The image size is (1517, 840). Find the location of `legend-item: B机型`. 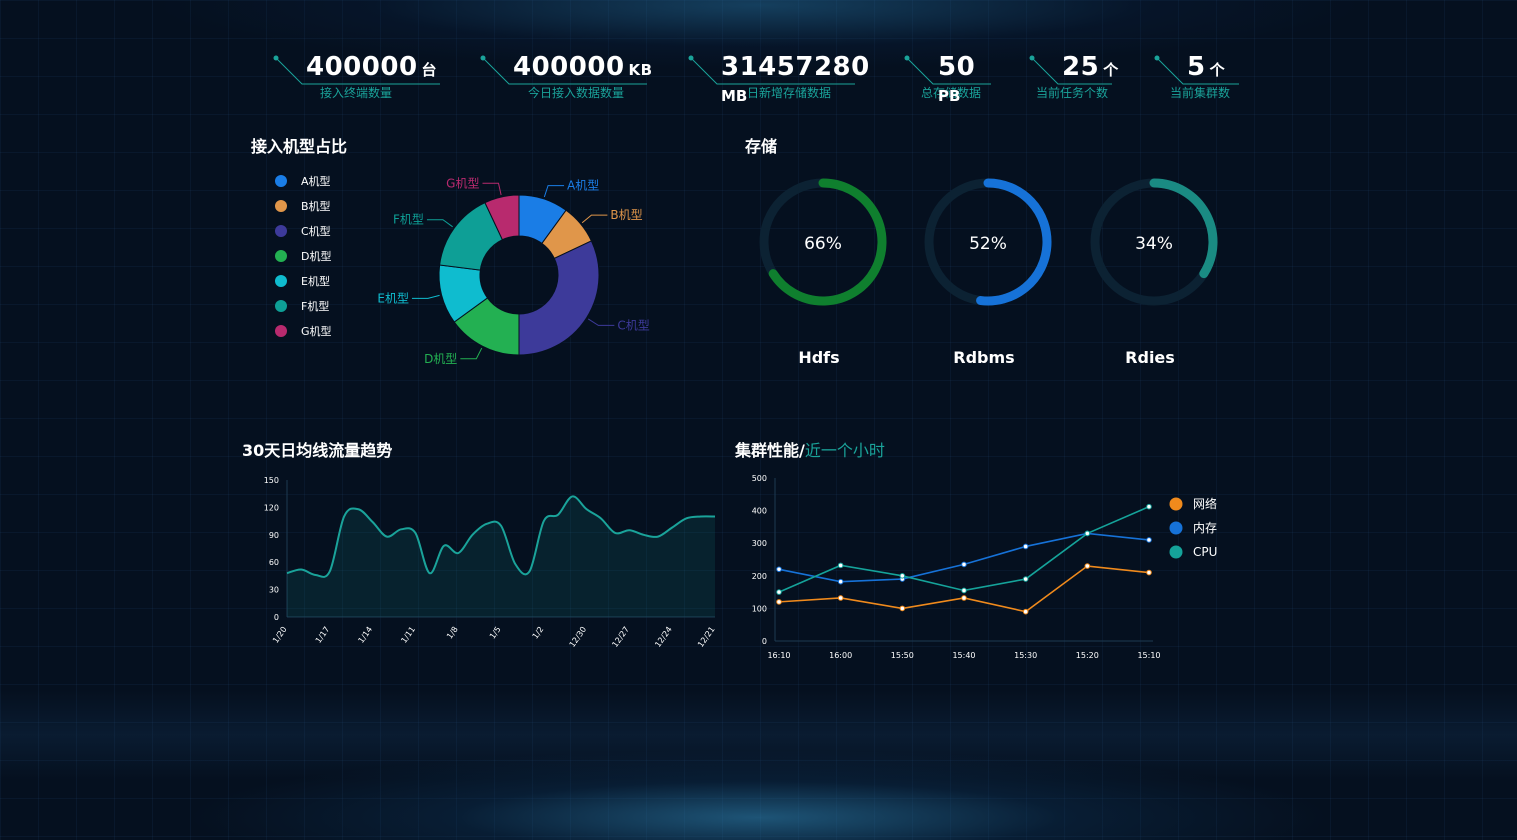

legend-item: B机型 is located at coordinates (303, 205).